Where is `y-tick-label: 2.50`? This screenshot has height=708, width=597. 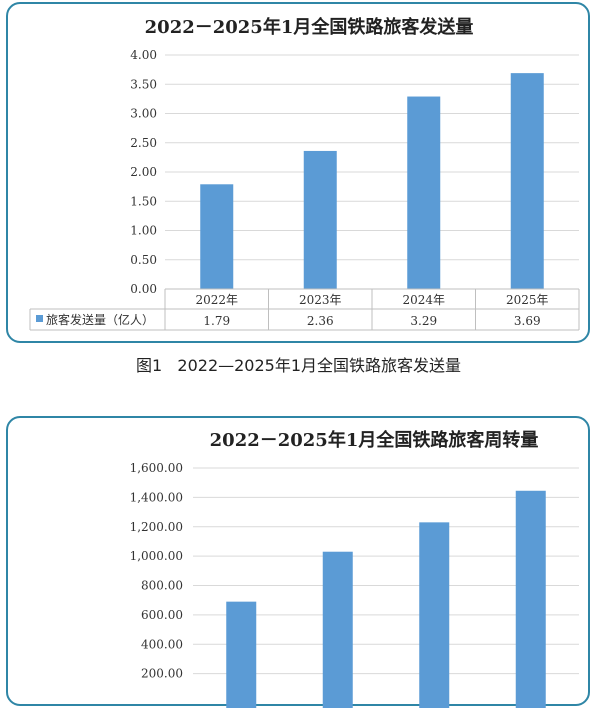
y-tick-label: 2.50 is located at coordinates (143, 143).